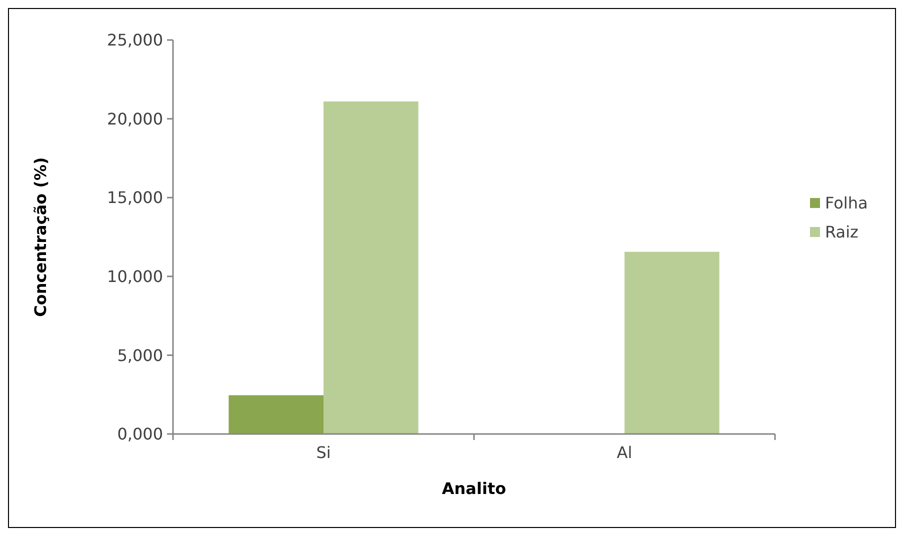 Image resolution: width=904 pixels, height=536 pixels. Describe the element at coordinates (135, 118) in the screenshot. I see `y-tick-label: 20,000` at that location.